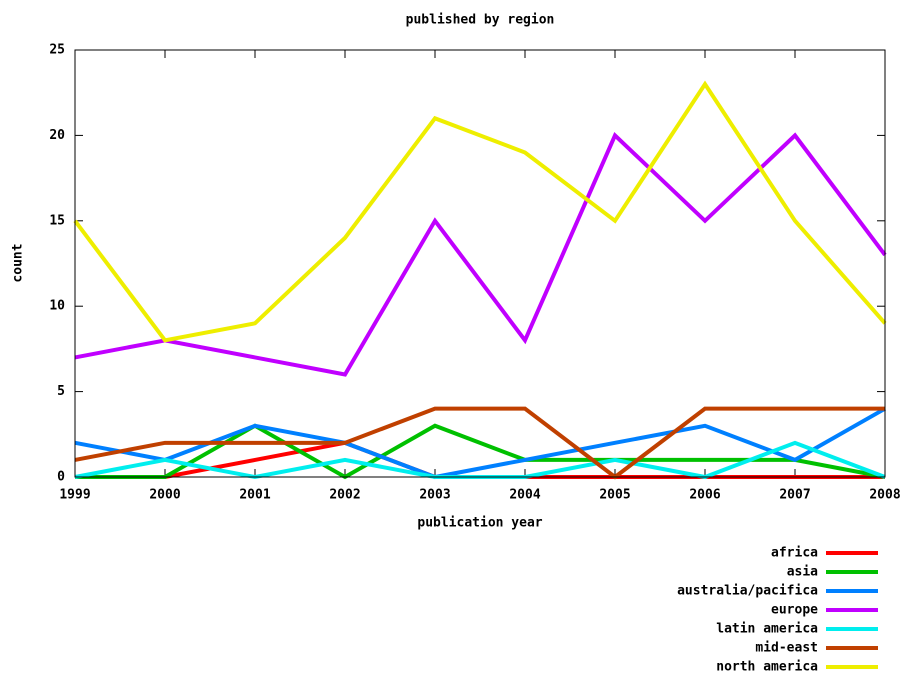  What do you see at coordinates (480, 20) in the screenshot?
I see `chart-title: published by region` at bounding box center [480, 20].